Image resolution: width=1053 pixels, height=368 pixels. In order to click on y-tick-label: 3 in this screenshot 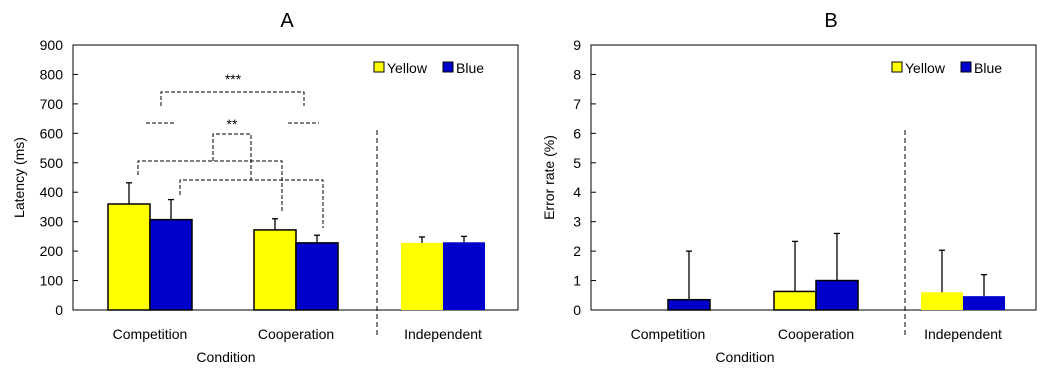, I will do `click(577, 222)`.